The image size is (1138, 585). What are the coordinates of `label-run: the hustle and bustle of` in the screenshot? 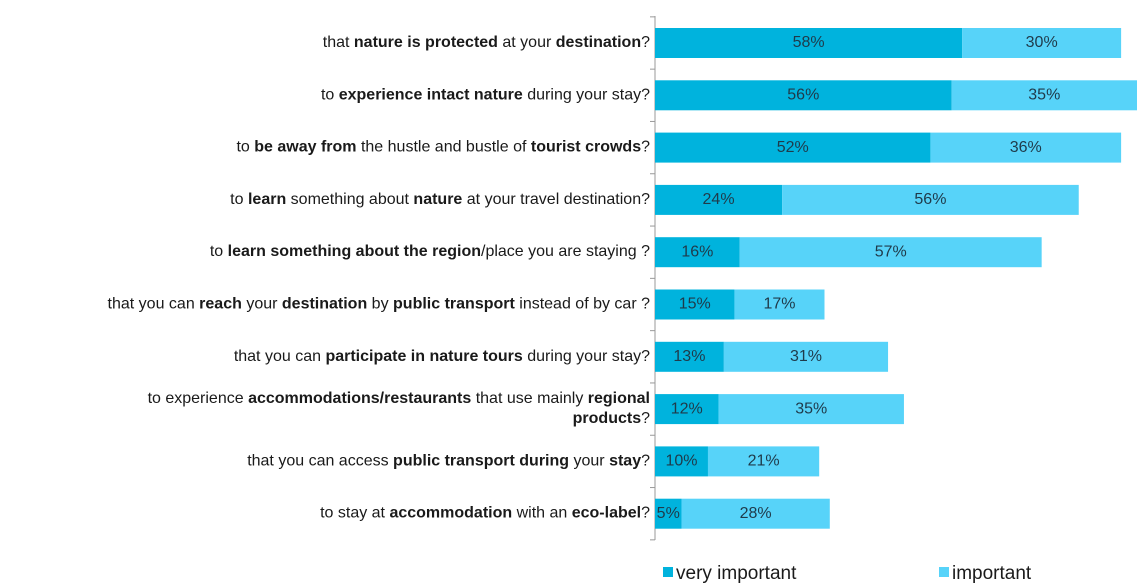 It's located at (444, 147).